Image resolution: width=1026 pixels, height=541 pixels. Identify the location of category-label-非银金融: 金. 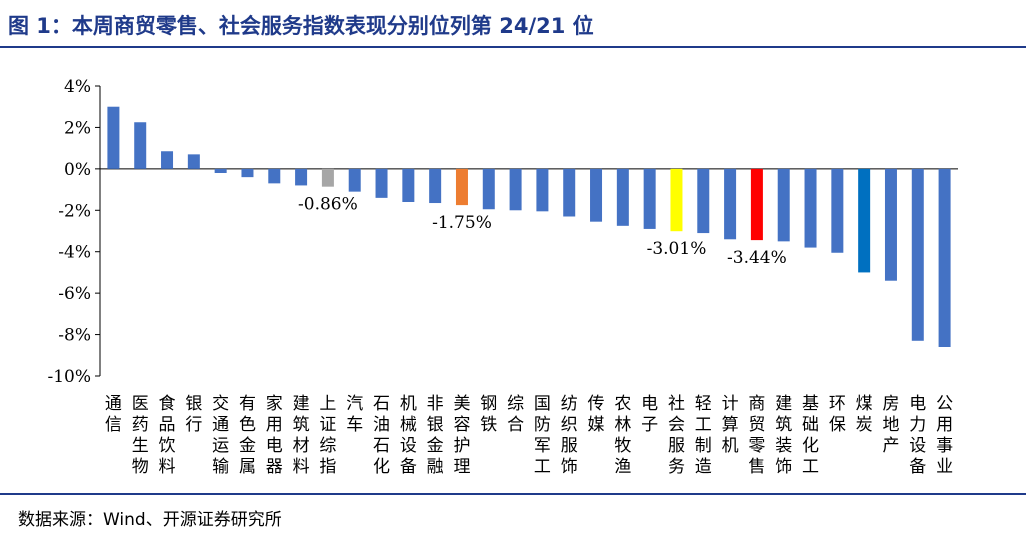
(435, 446).